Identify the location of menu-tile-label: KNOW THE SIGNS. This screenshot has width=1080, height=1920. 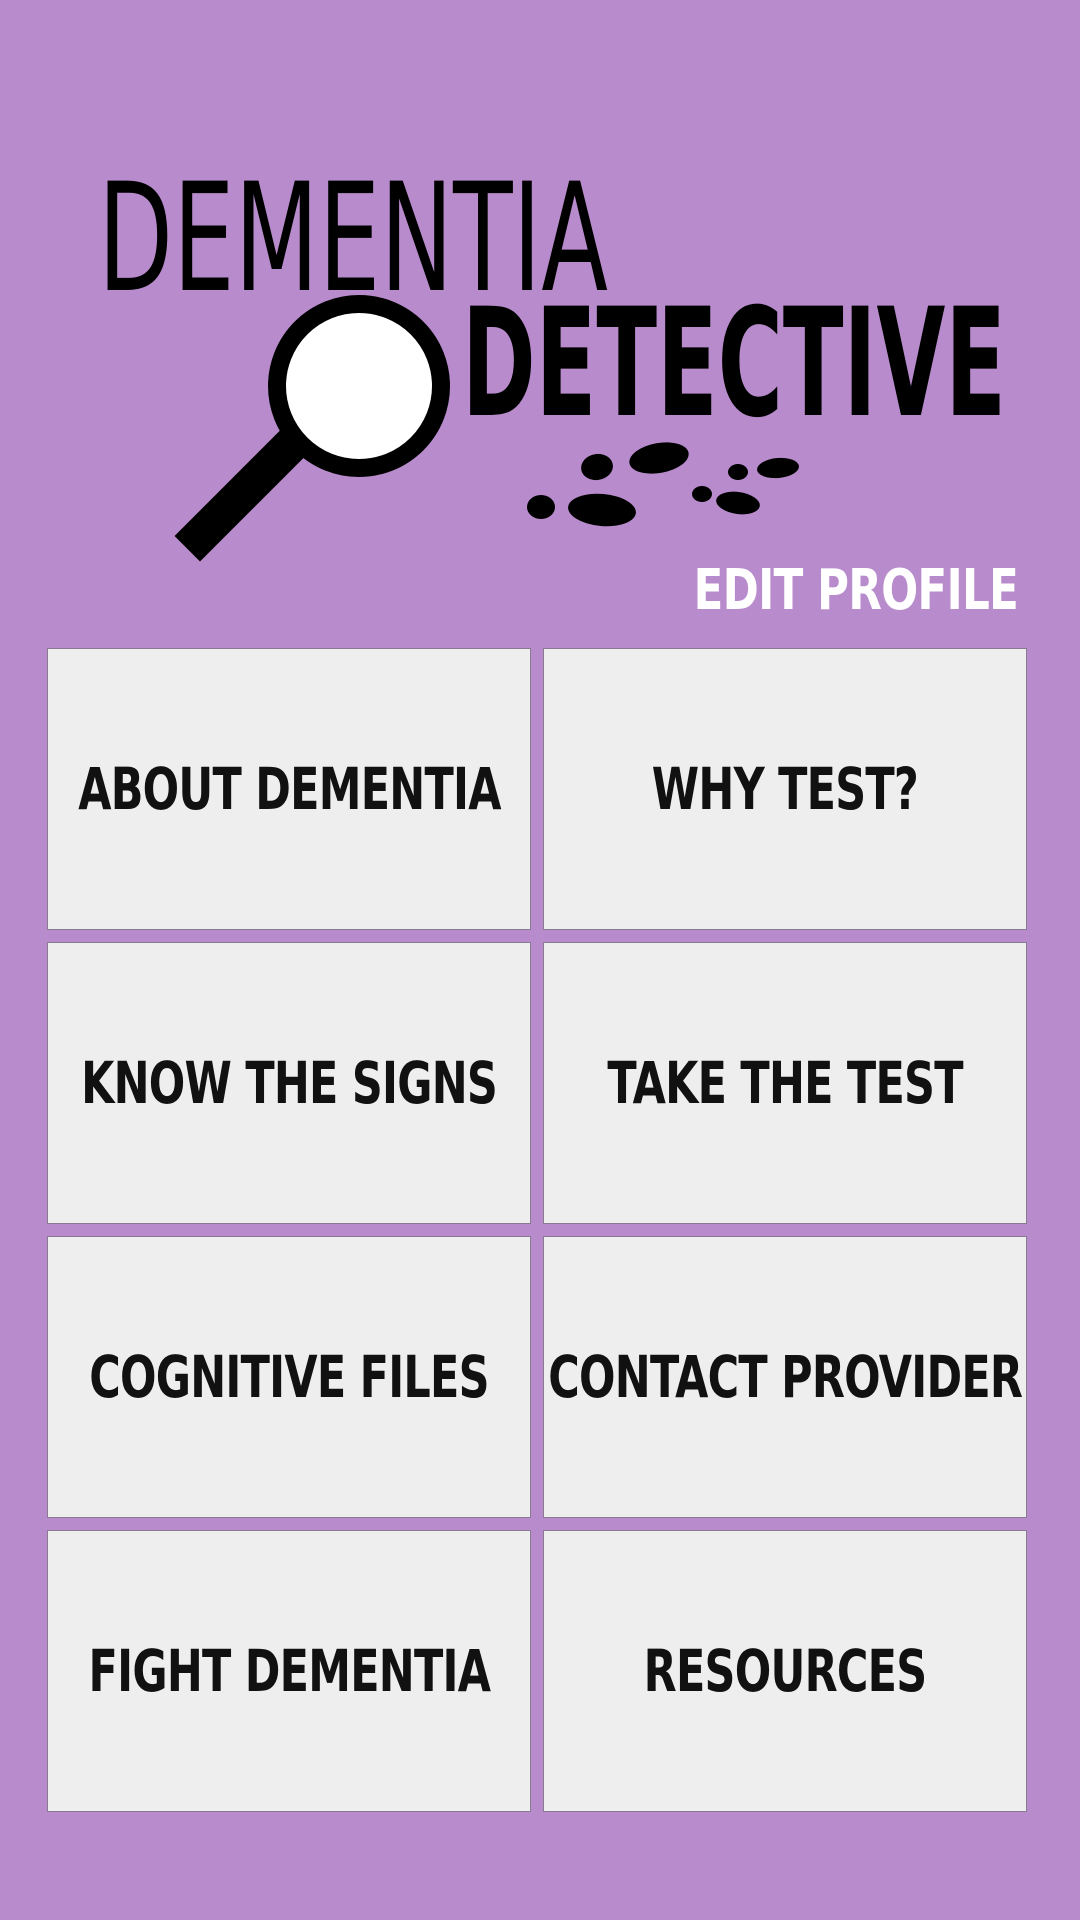
(289, 1083).